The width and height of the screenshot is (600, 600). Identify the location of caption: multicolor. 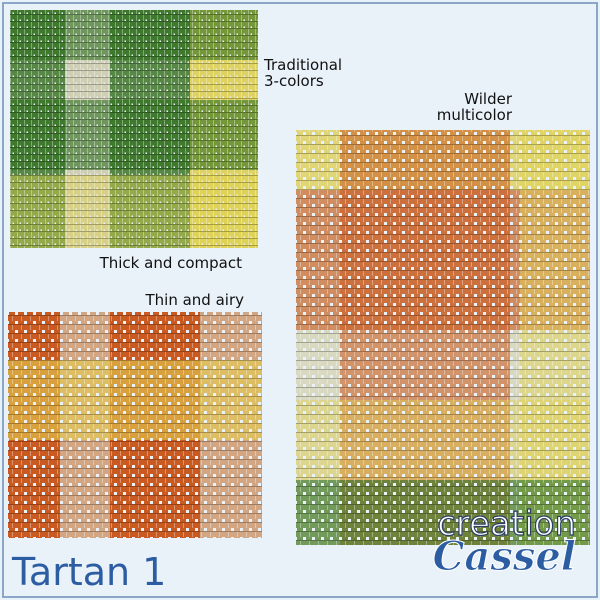
(475, 115).